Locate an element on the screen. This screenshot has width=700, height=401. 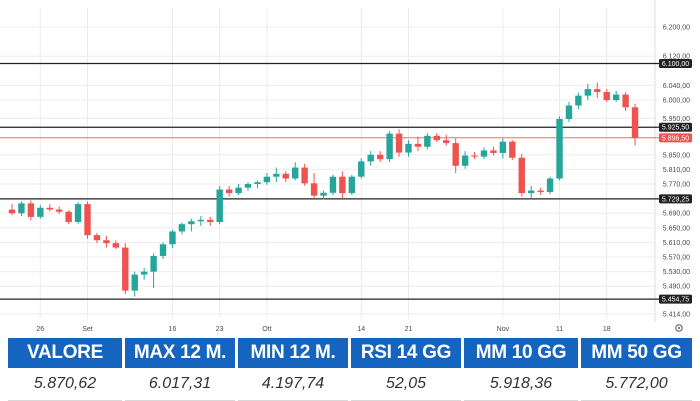
level-label: 5.925,50 is located at coordinates (675, 128).